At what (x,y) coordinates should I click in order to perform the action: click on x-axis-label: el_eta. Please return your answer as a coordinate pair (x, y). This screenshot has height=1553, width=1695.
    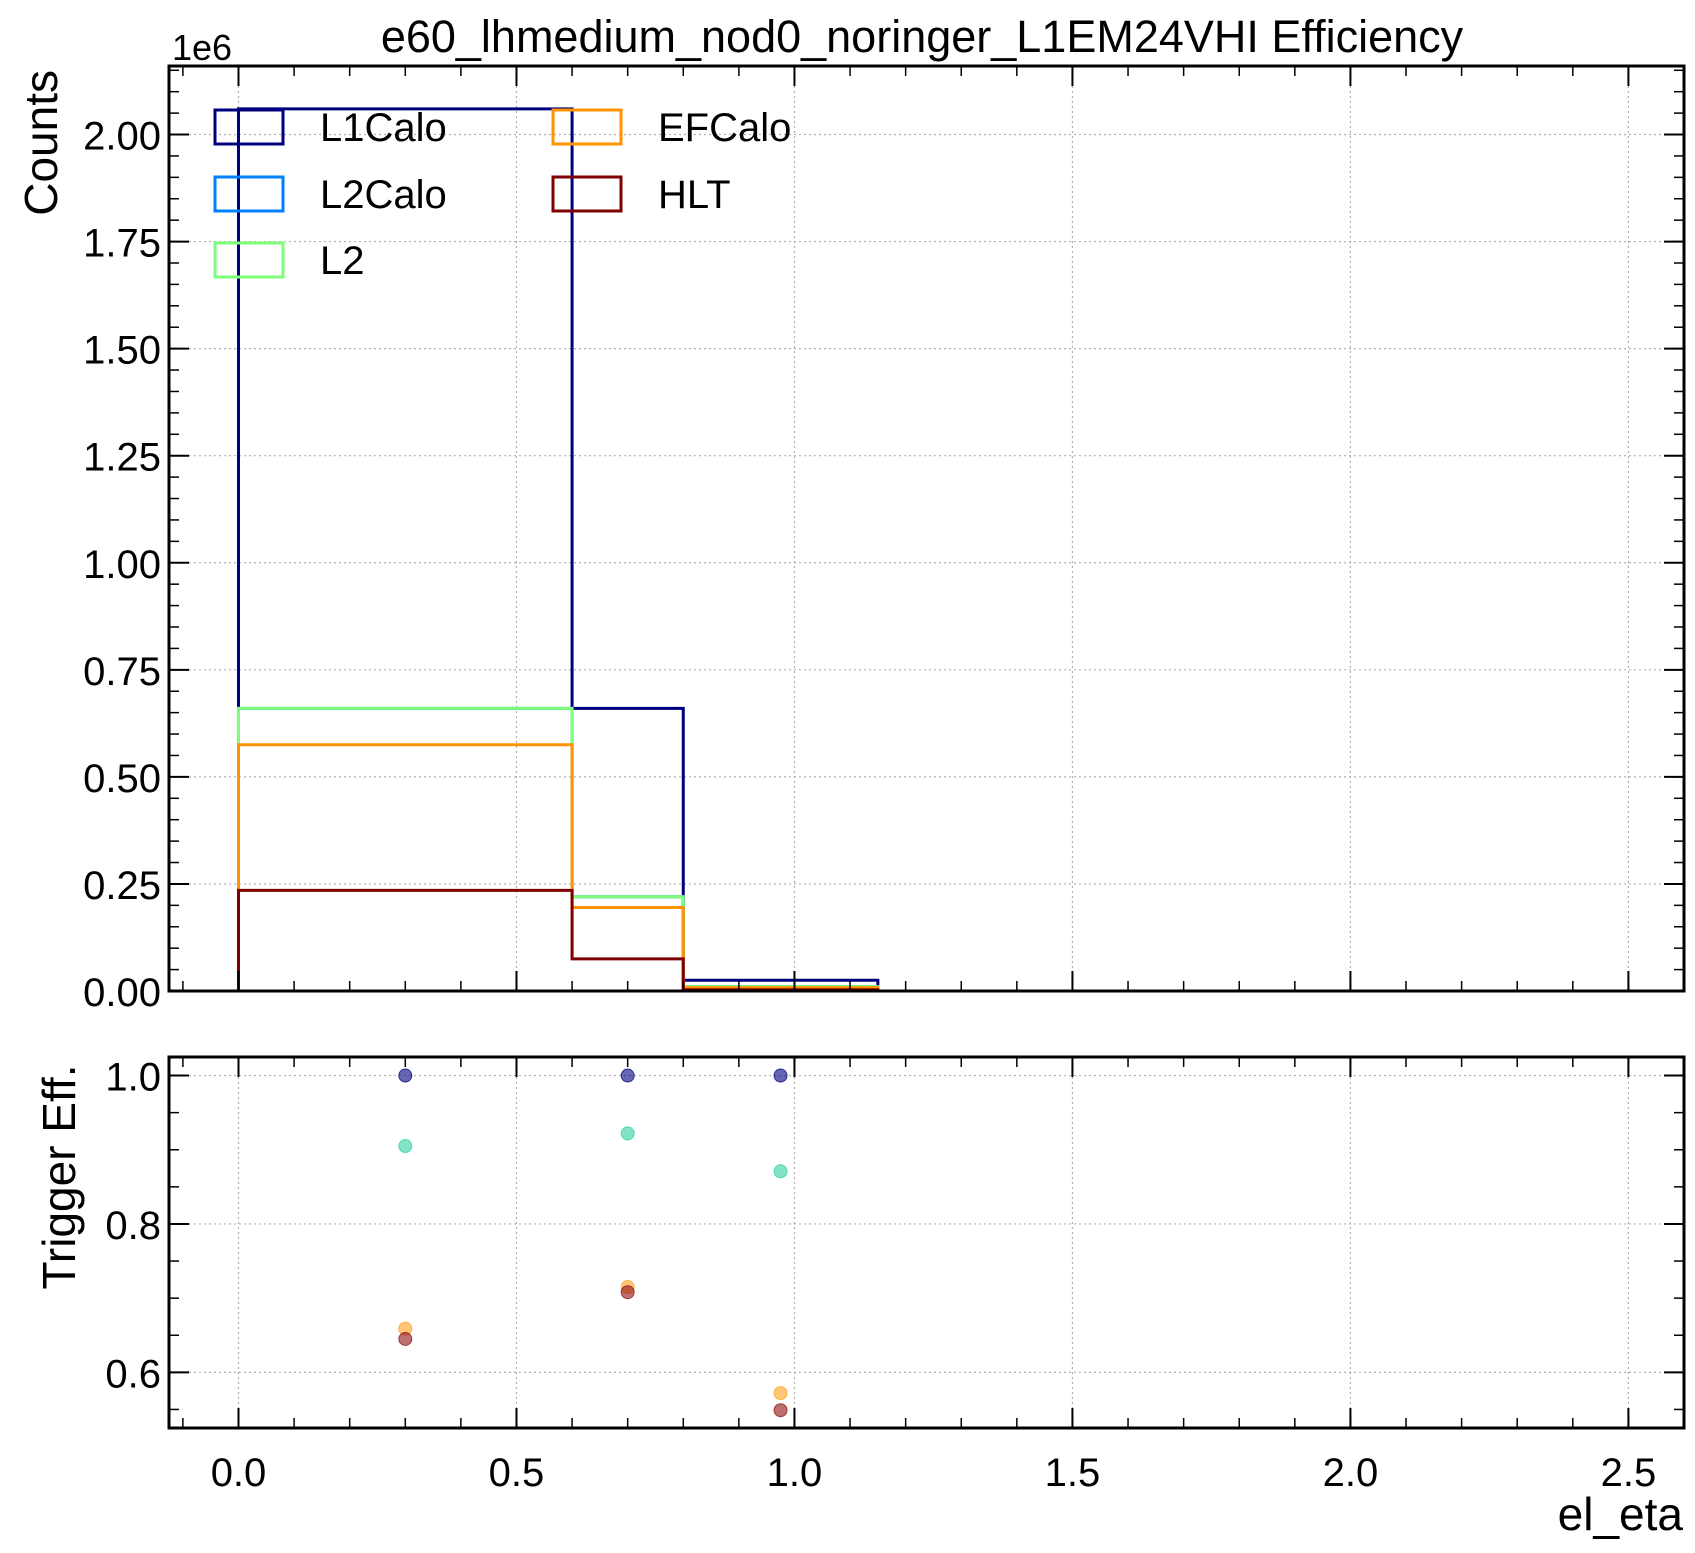
    Looking at the image, I should click on (1621, 1514).